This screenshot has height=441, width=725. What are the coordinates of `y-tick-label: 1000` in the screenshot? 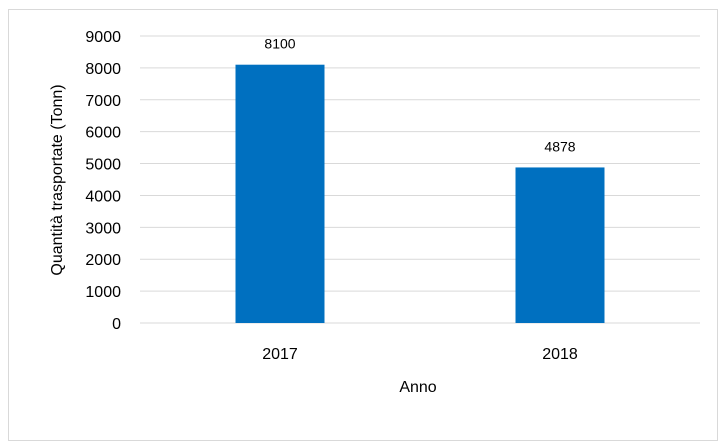 It's located at (103, 292).